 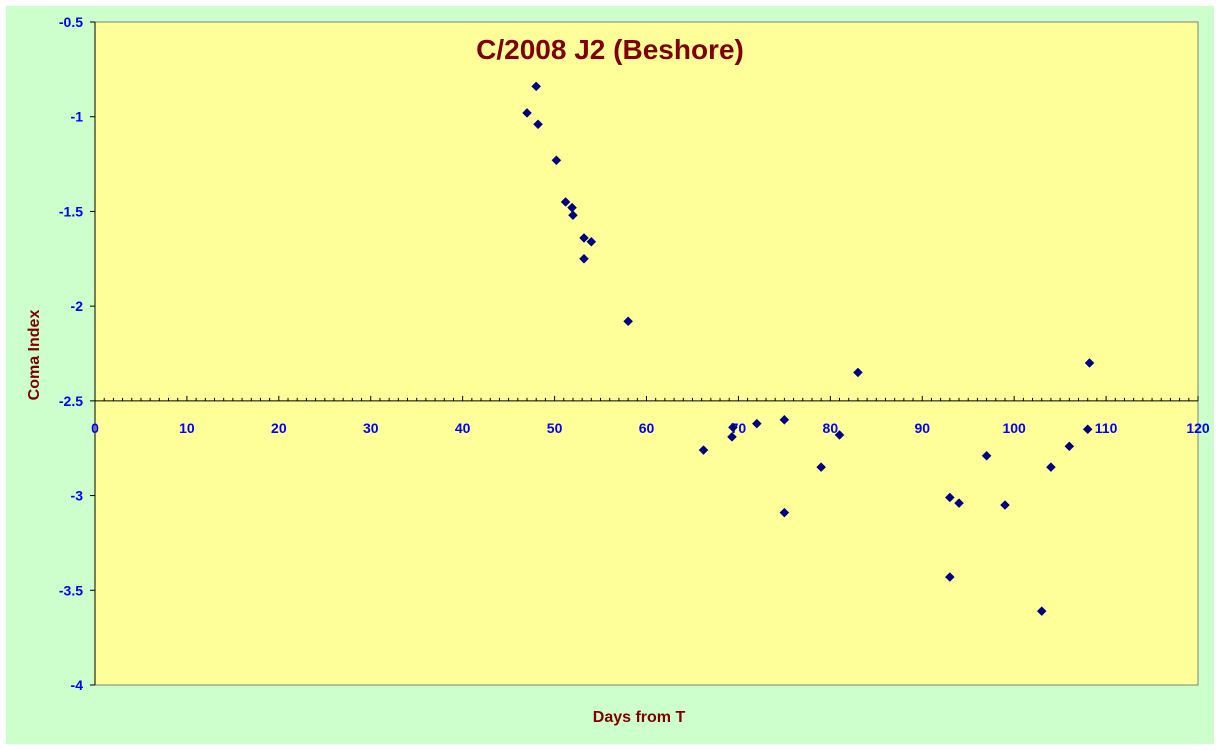 I want to click on x-tick-label: 50, so click(x=555, y=428).